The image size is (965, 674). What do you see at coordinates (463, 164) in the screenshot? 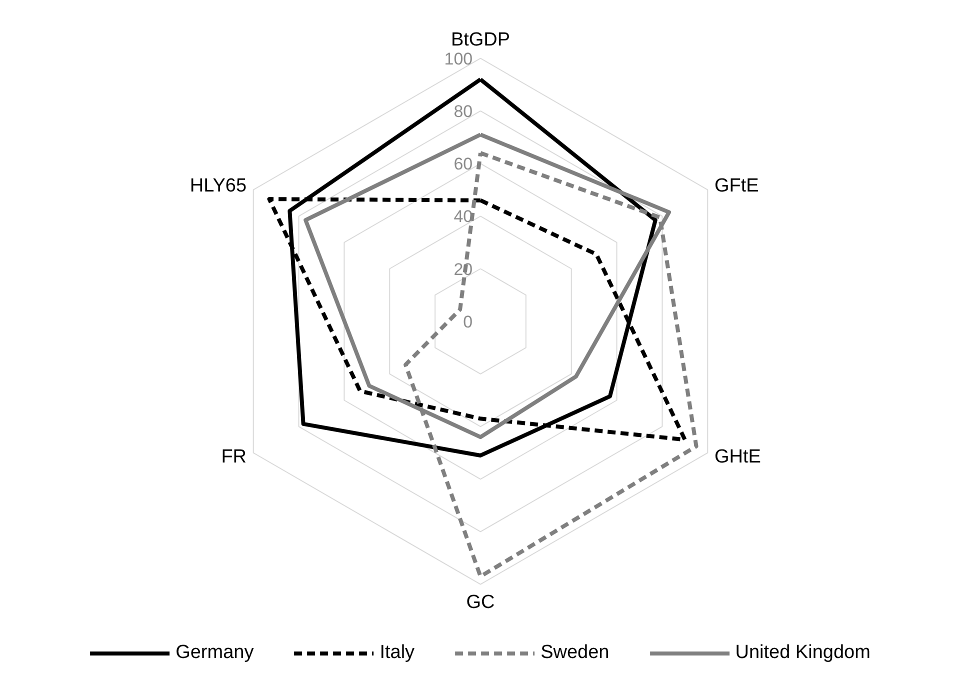
I see `y-tick-label: 60` at bounding box center [463, 164].